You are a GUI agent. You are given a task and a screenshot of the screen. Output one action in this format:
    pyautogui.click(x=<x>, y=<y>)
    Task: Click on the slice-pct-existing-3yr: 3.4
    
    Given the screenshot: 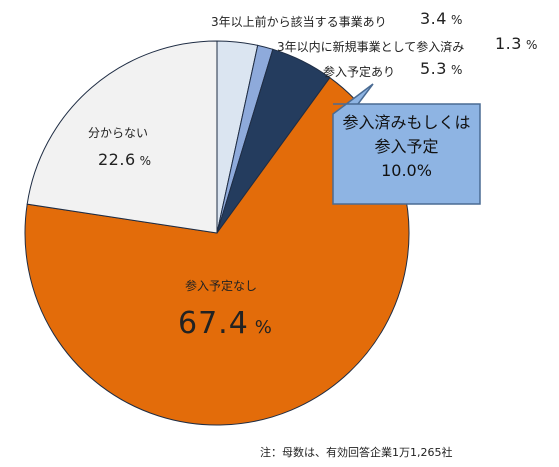 What is the action you would take?
    pyautogui.click(x=433, y=18)
    